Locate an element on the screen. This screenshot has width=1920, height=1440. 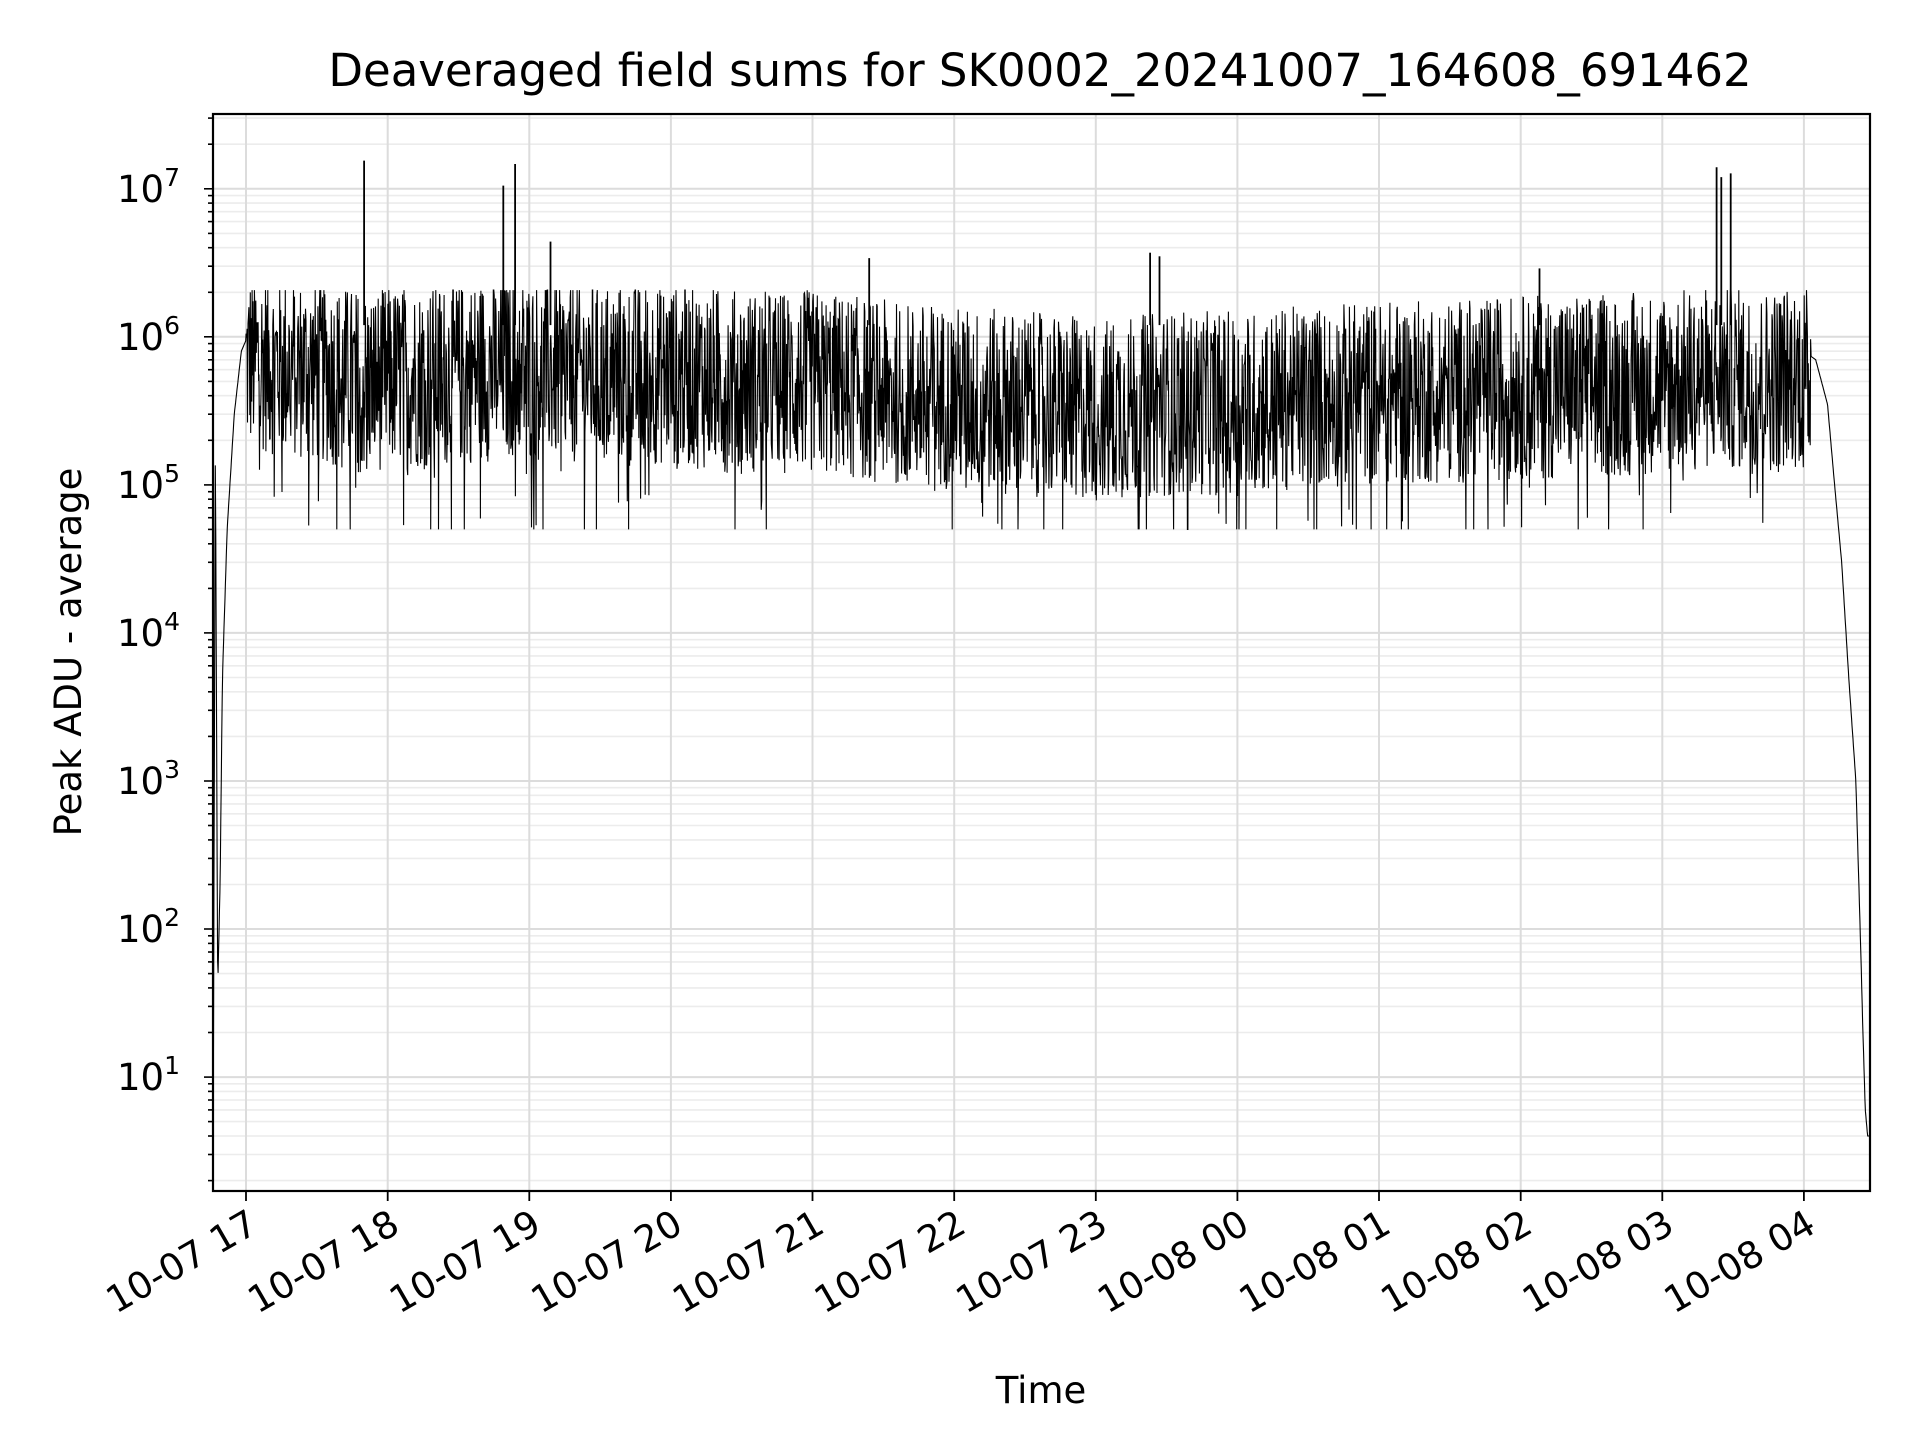
y-tick-label: 10¹ is located at coordinates (148, 1075).